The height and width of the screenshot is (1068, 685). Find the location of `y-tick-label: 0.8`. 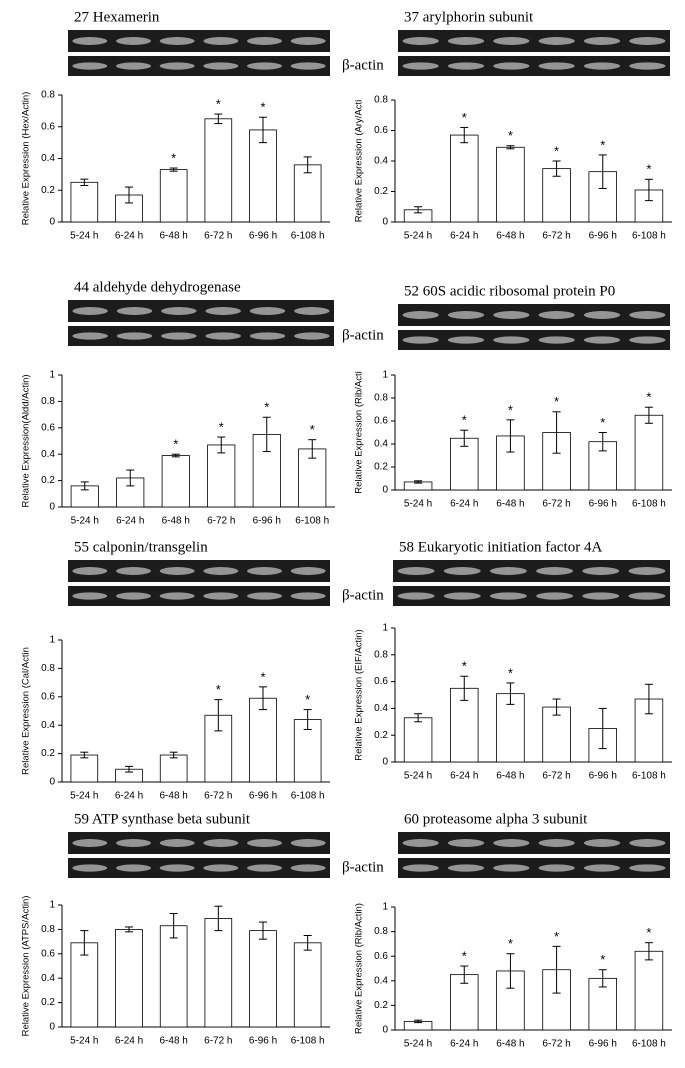

y-tick-label: 0.8 is located at coordinates (381, 398).